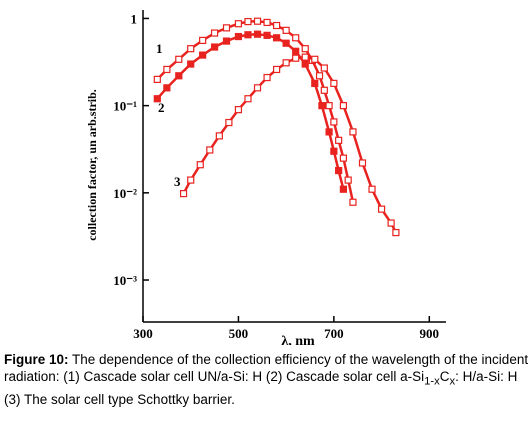 The width and height of the screenshot is (532, 426). I want to click on x-tick-label: 300, so click(143, 333).